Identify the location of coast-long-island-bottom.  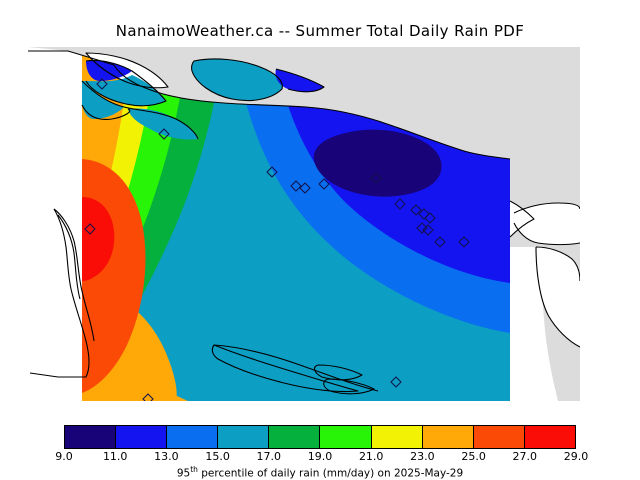
(285, 368).